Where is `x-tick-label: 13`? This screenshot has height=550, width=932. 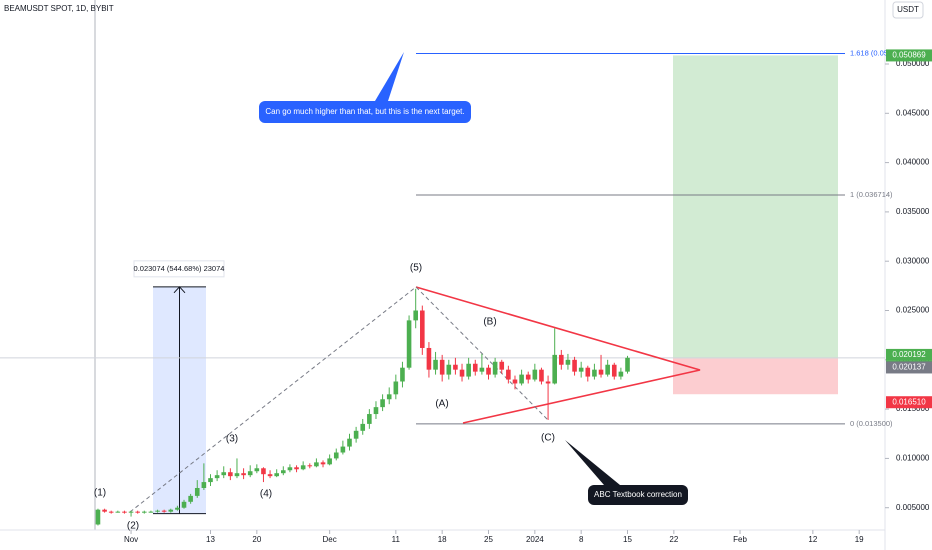
x-tick-label: 13 is located at coordinates (210, 539).